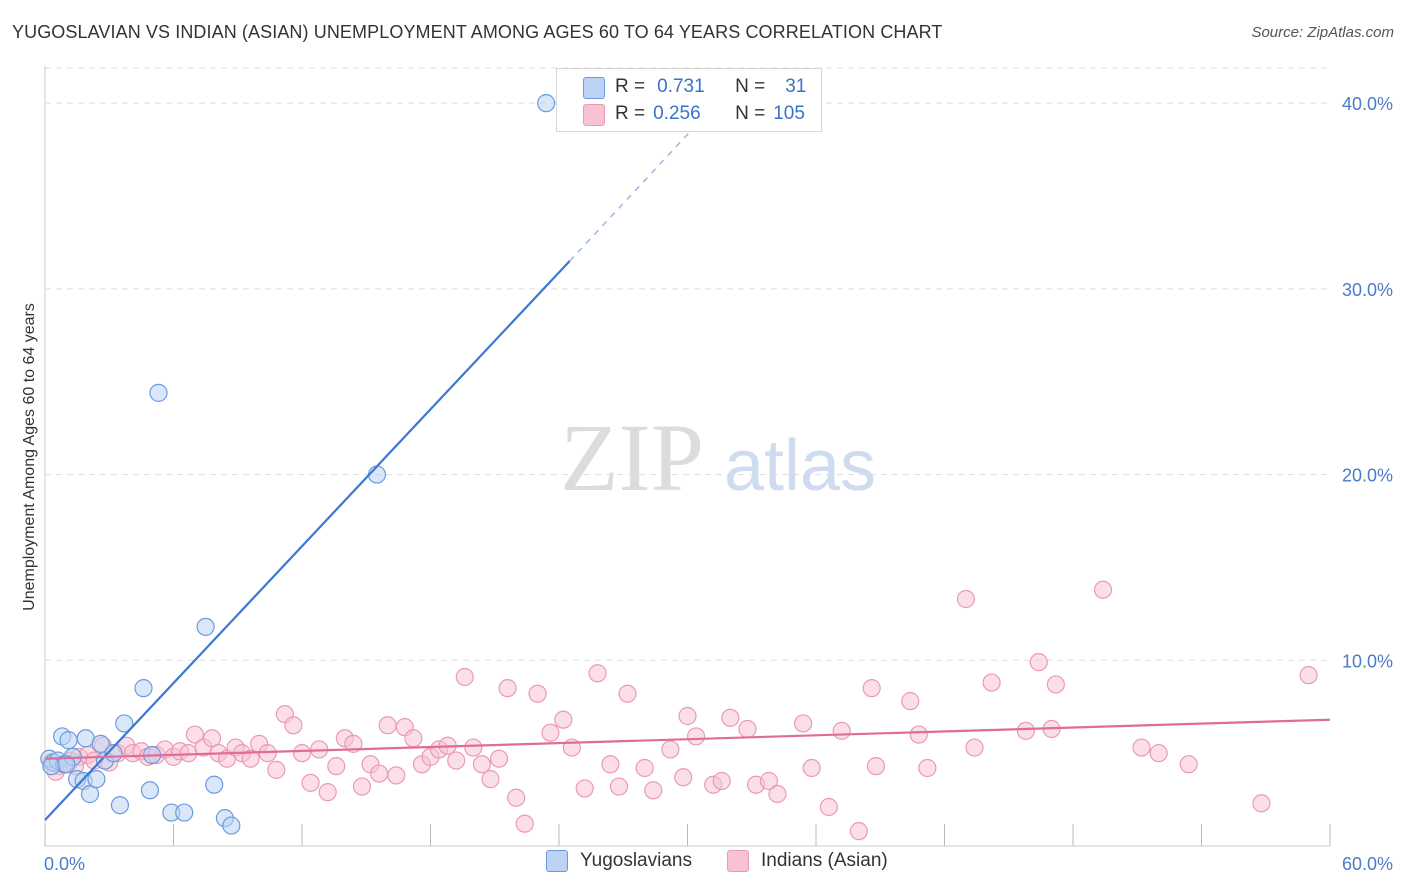  I want to click on watermark-zip: ZIP, so click(632, 457).